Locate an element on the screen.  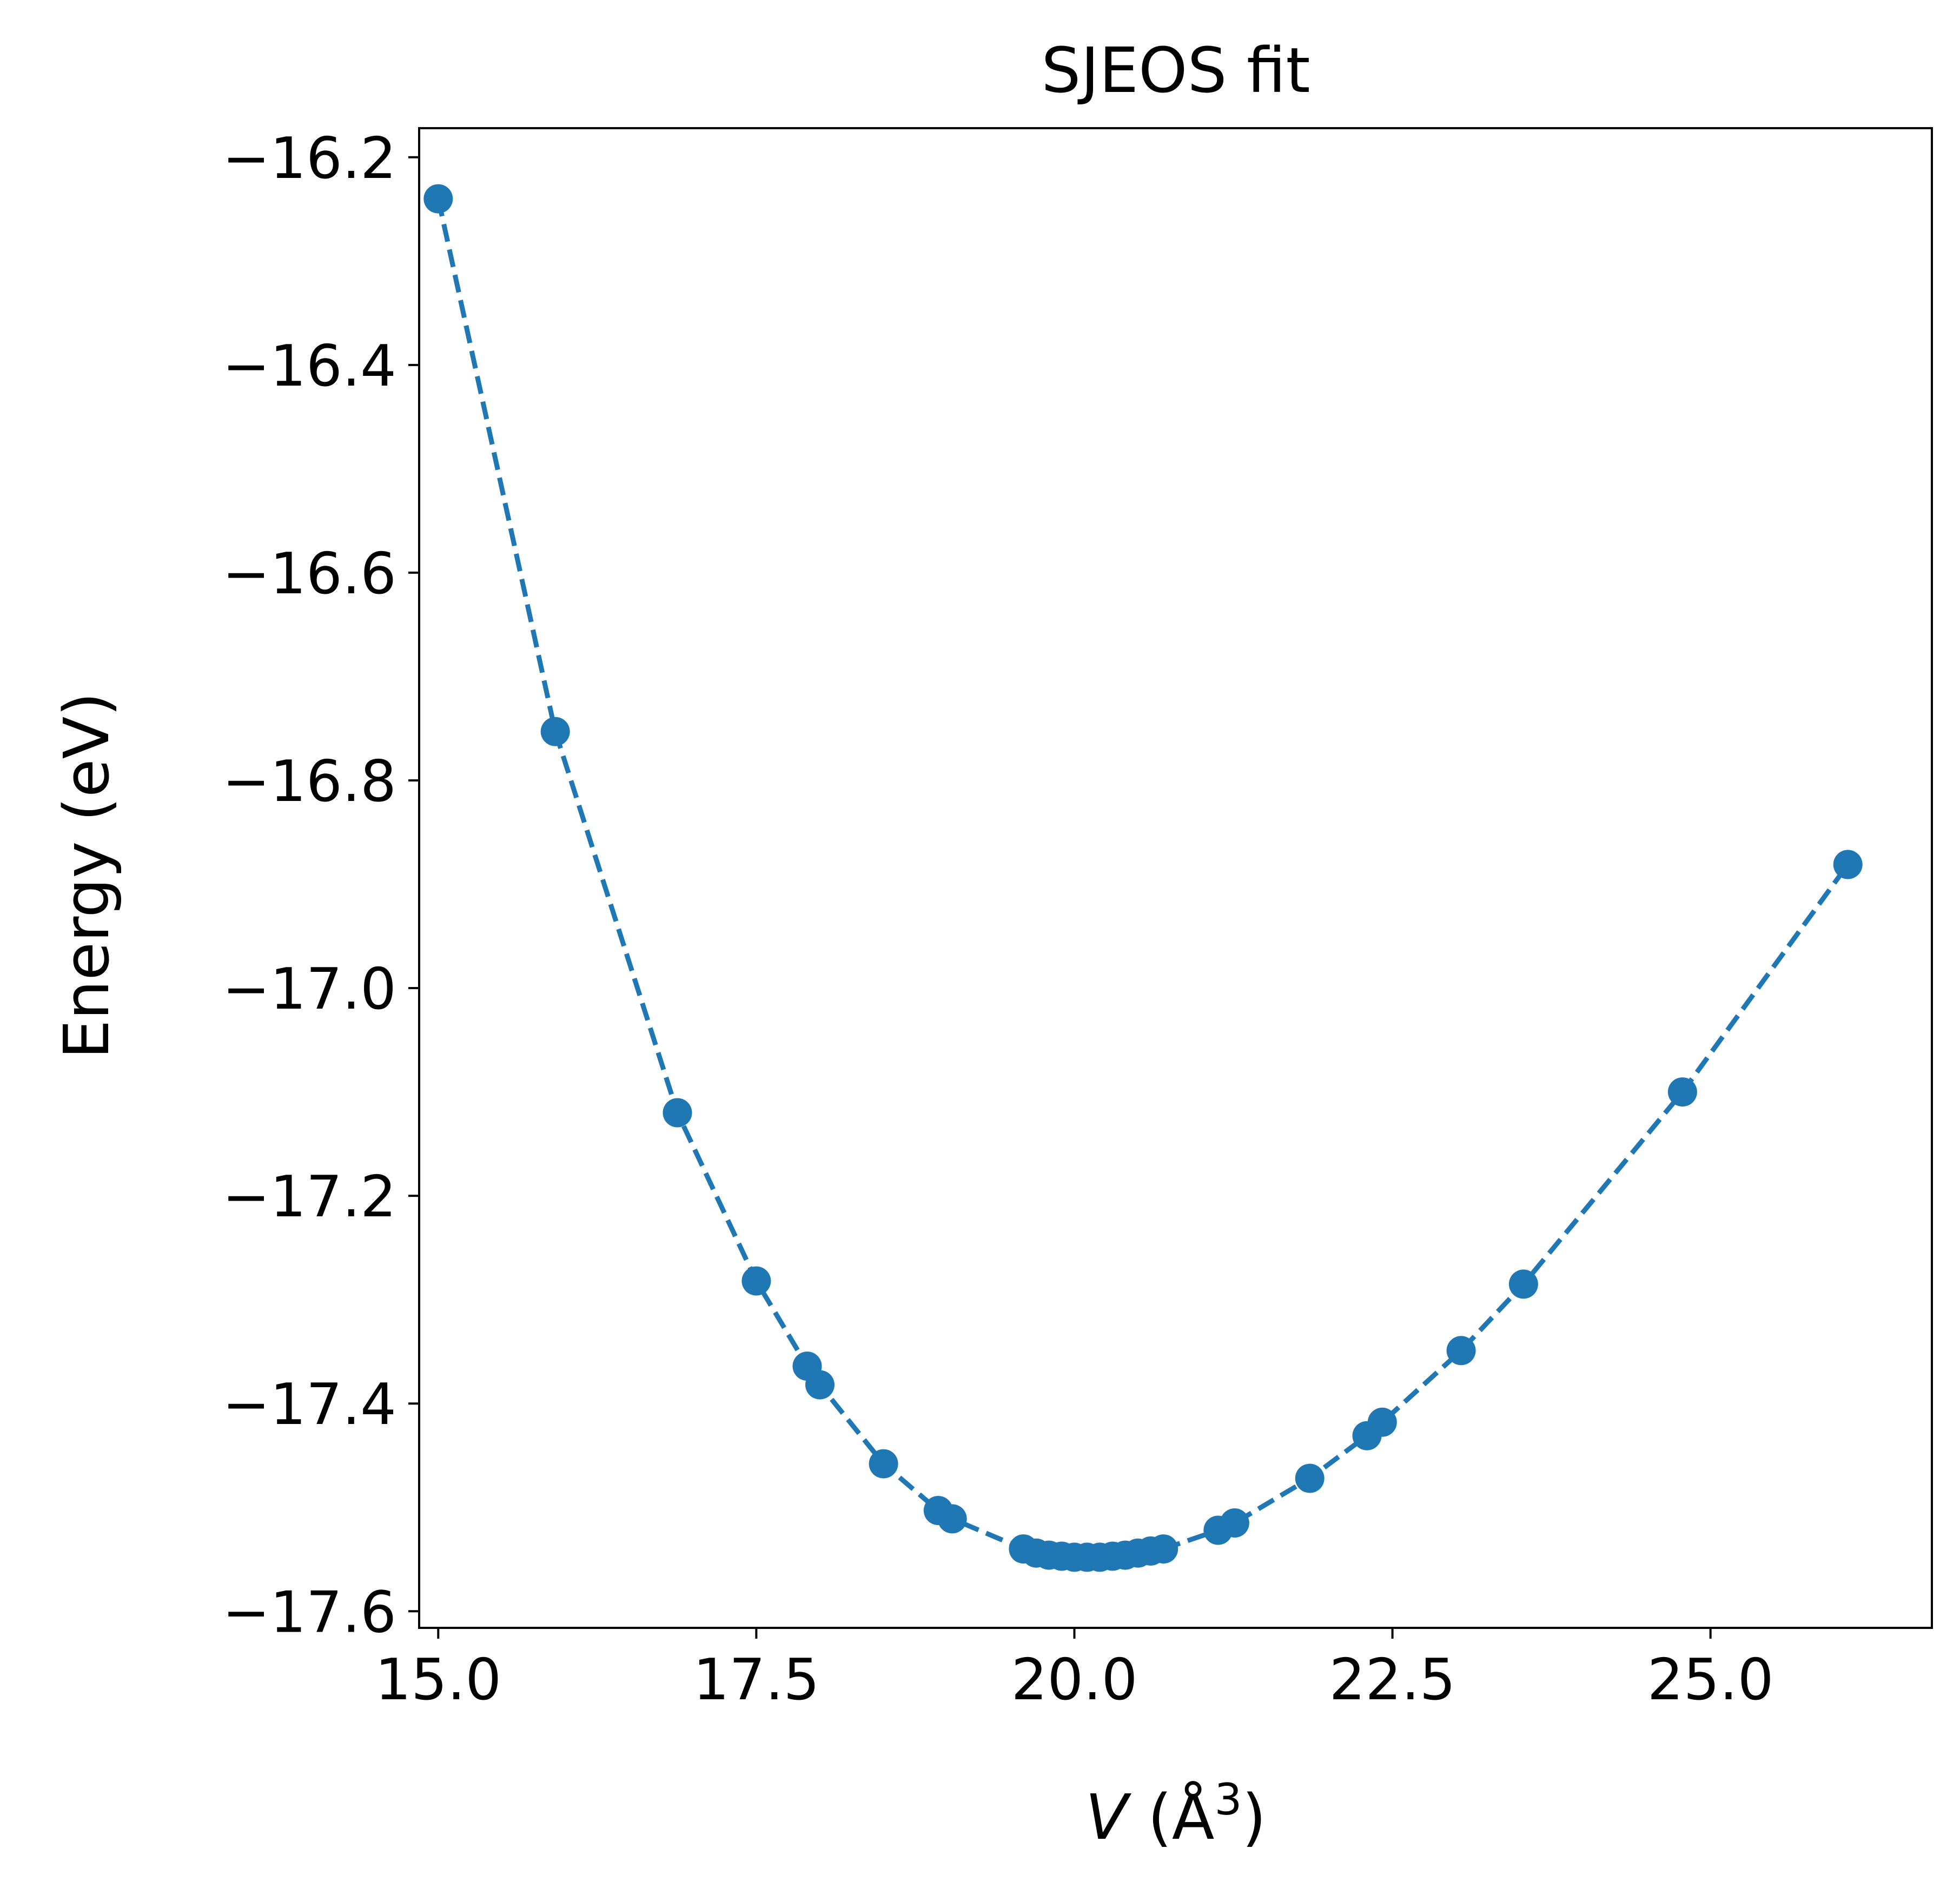
x-axis-label-exponent: 3 is located at coordinates (1228, 1799).